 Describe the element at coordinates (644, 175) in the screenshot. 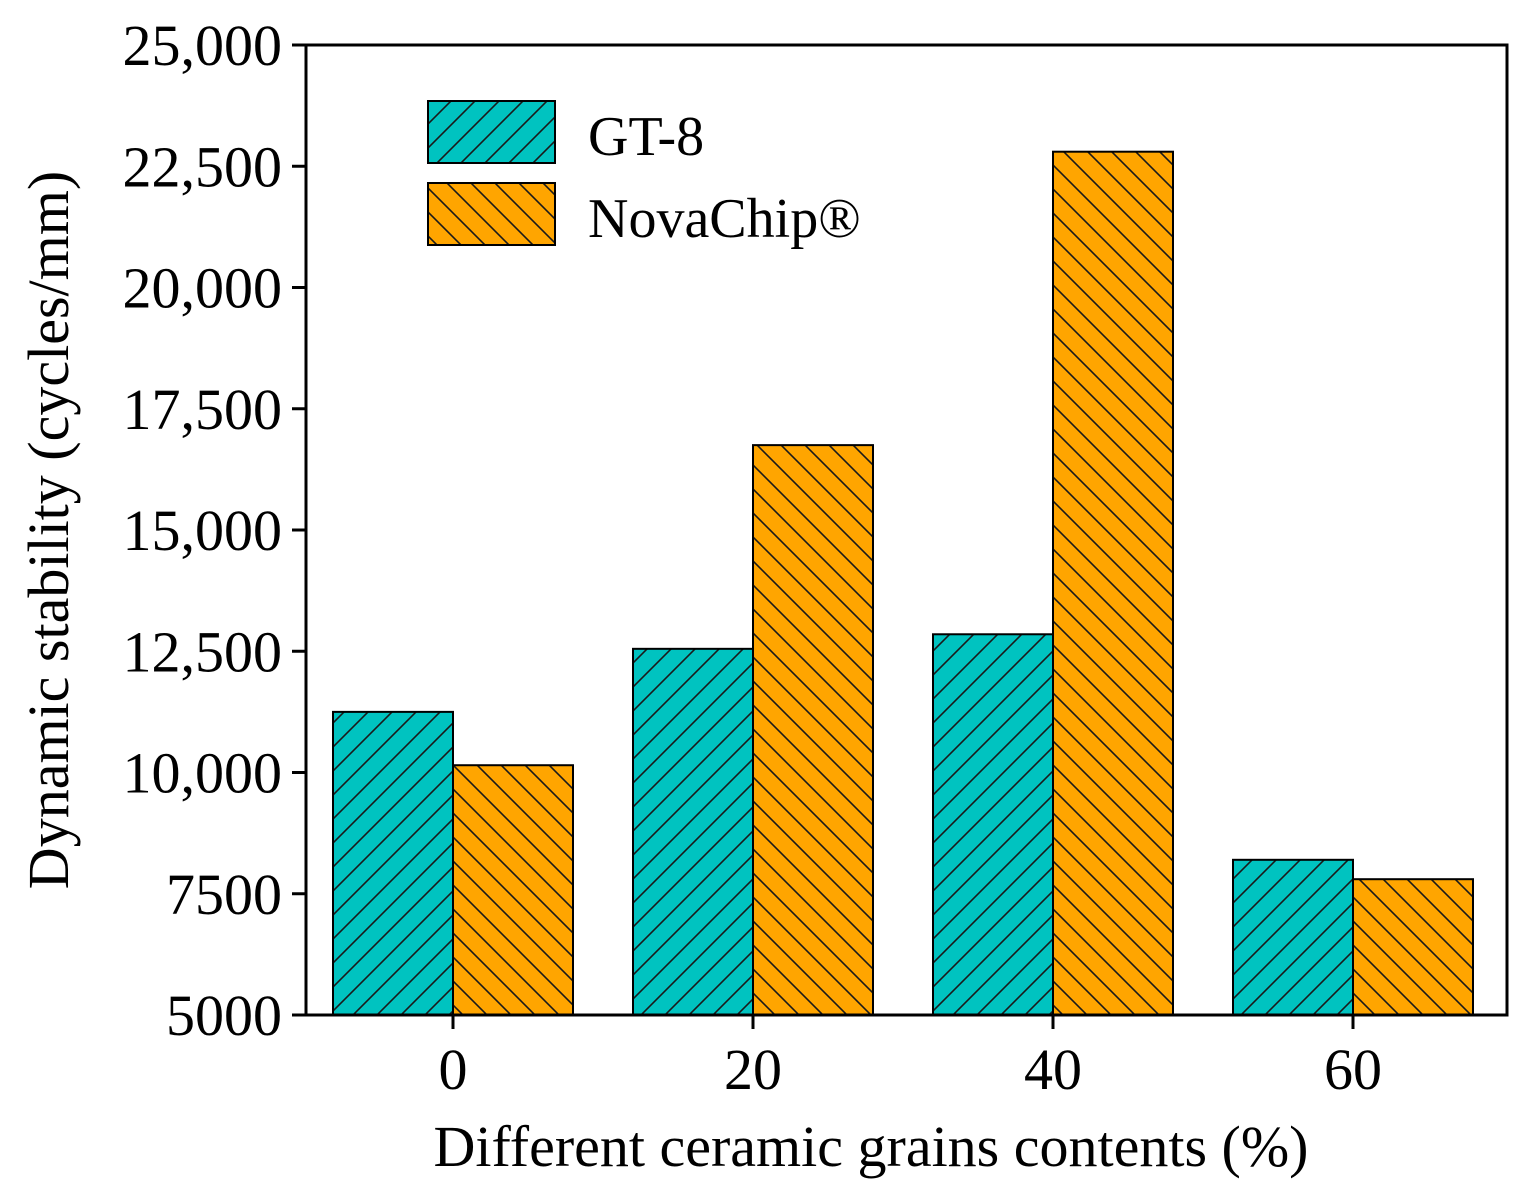

I see `legend: GT-8 NovaChip®` at that location.